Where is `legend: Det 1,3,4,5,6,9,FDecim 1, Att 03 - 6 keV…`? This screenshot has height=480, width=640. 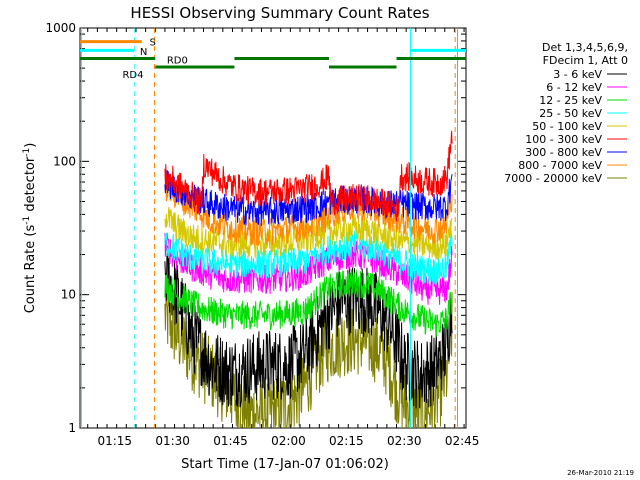
legend: Det 1,3,4,5,6,9,FDecim 1, Att 03 - 6 keV… is located at coordinates (566, 113).